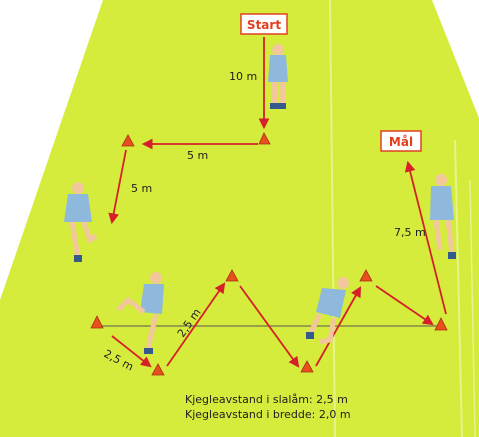  I want to click on player-slalom-right, so click(327, 311).